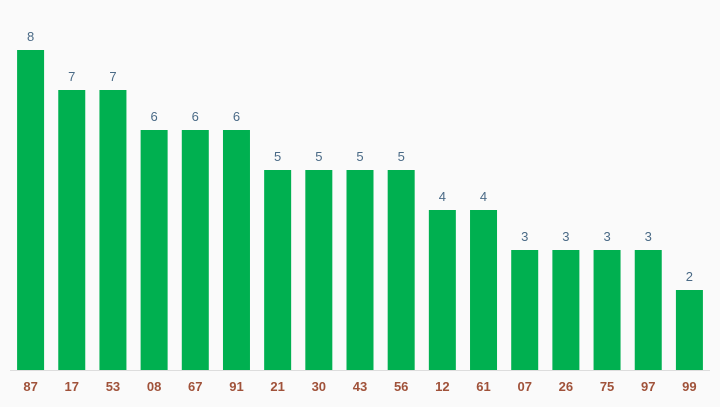  What do you see at coordinates (442, 196) in the screenshot?
I see `value-label-12: 4` at bounding box center [442, 196].